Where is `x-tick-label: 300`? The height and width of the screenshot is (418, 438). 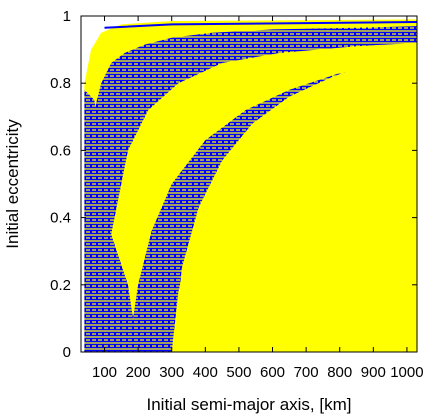
x-tick-label: 300 is located at coordinates (171, 372).